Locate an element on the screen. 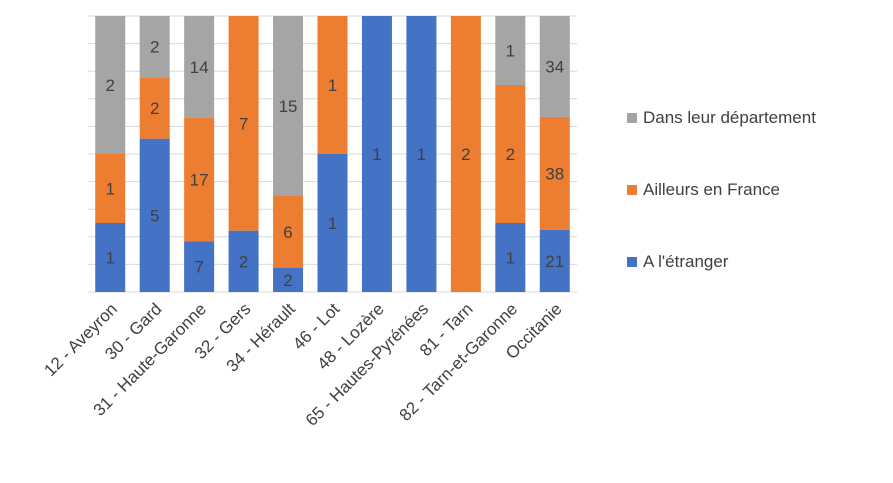 Image resolution: width=893 pixels, height=483 pixels. data-label: 38 is located at coordinates (554, 173).